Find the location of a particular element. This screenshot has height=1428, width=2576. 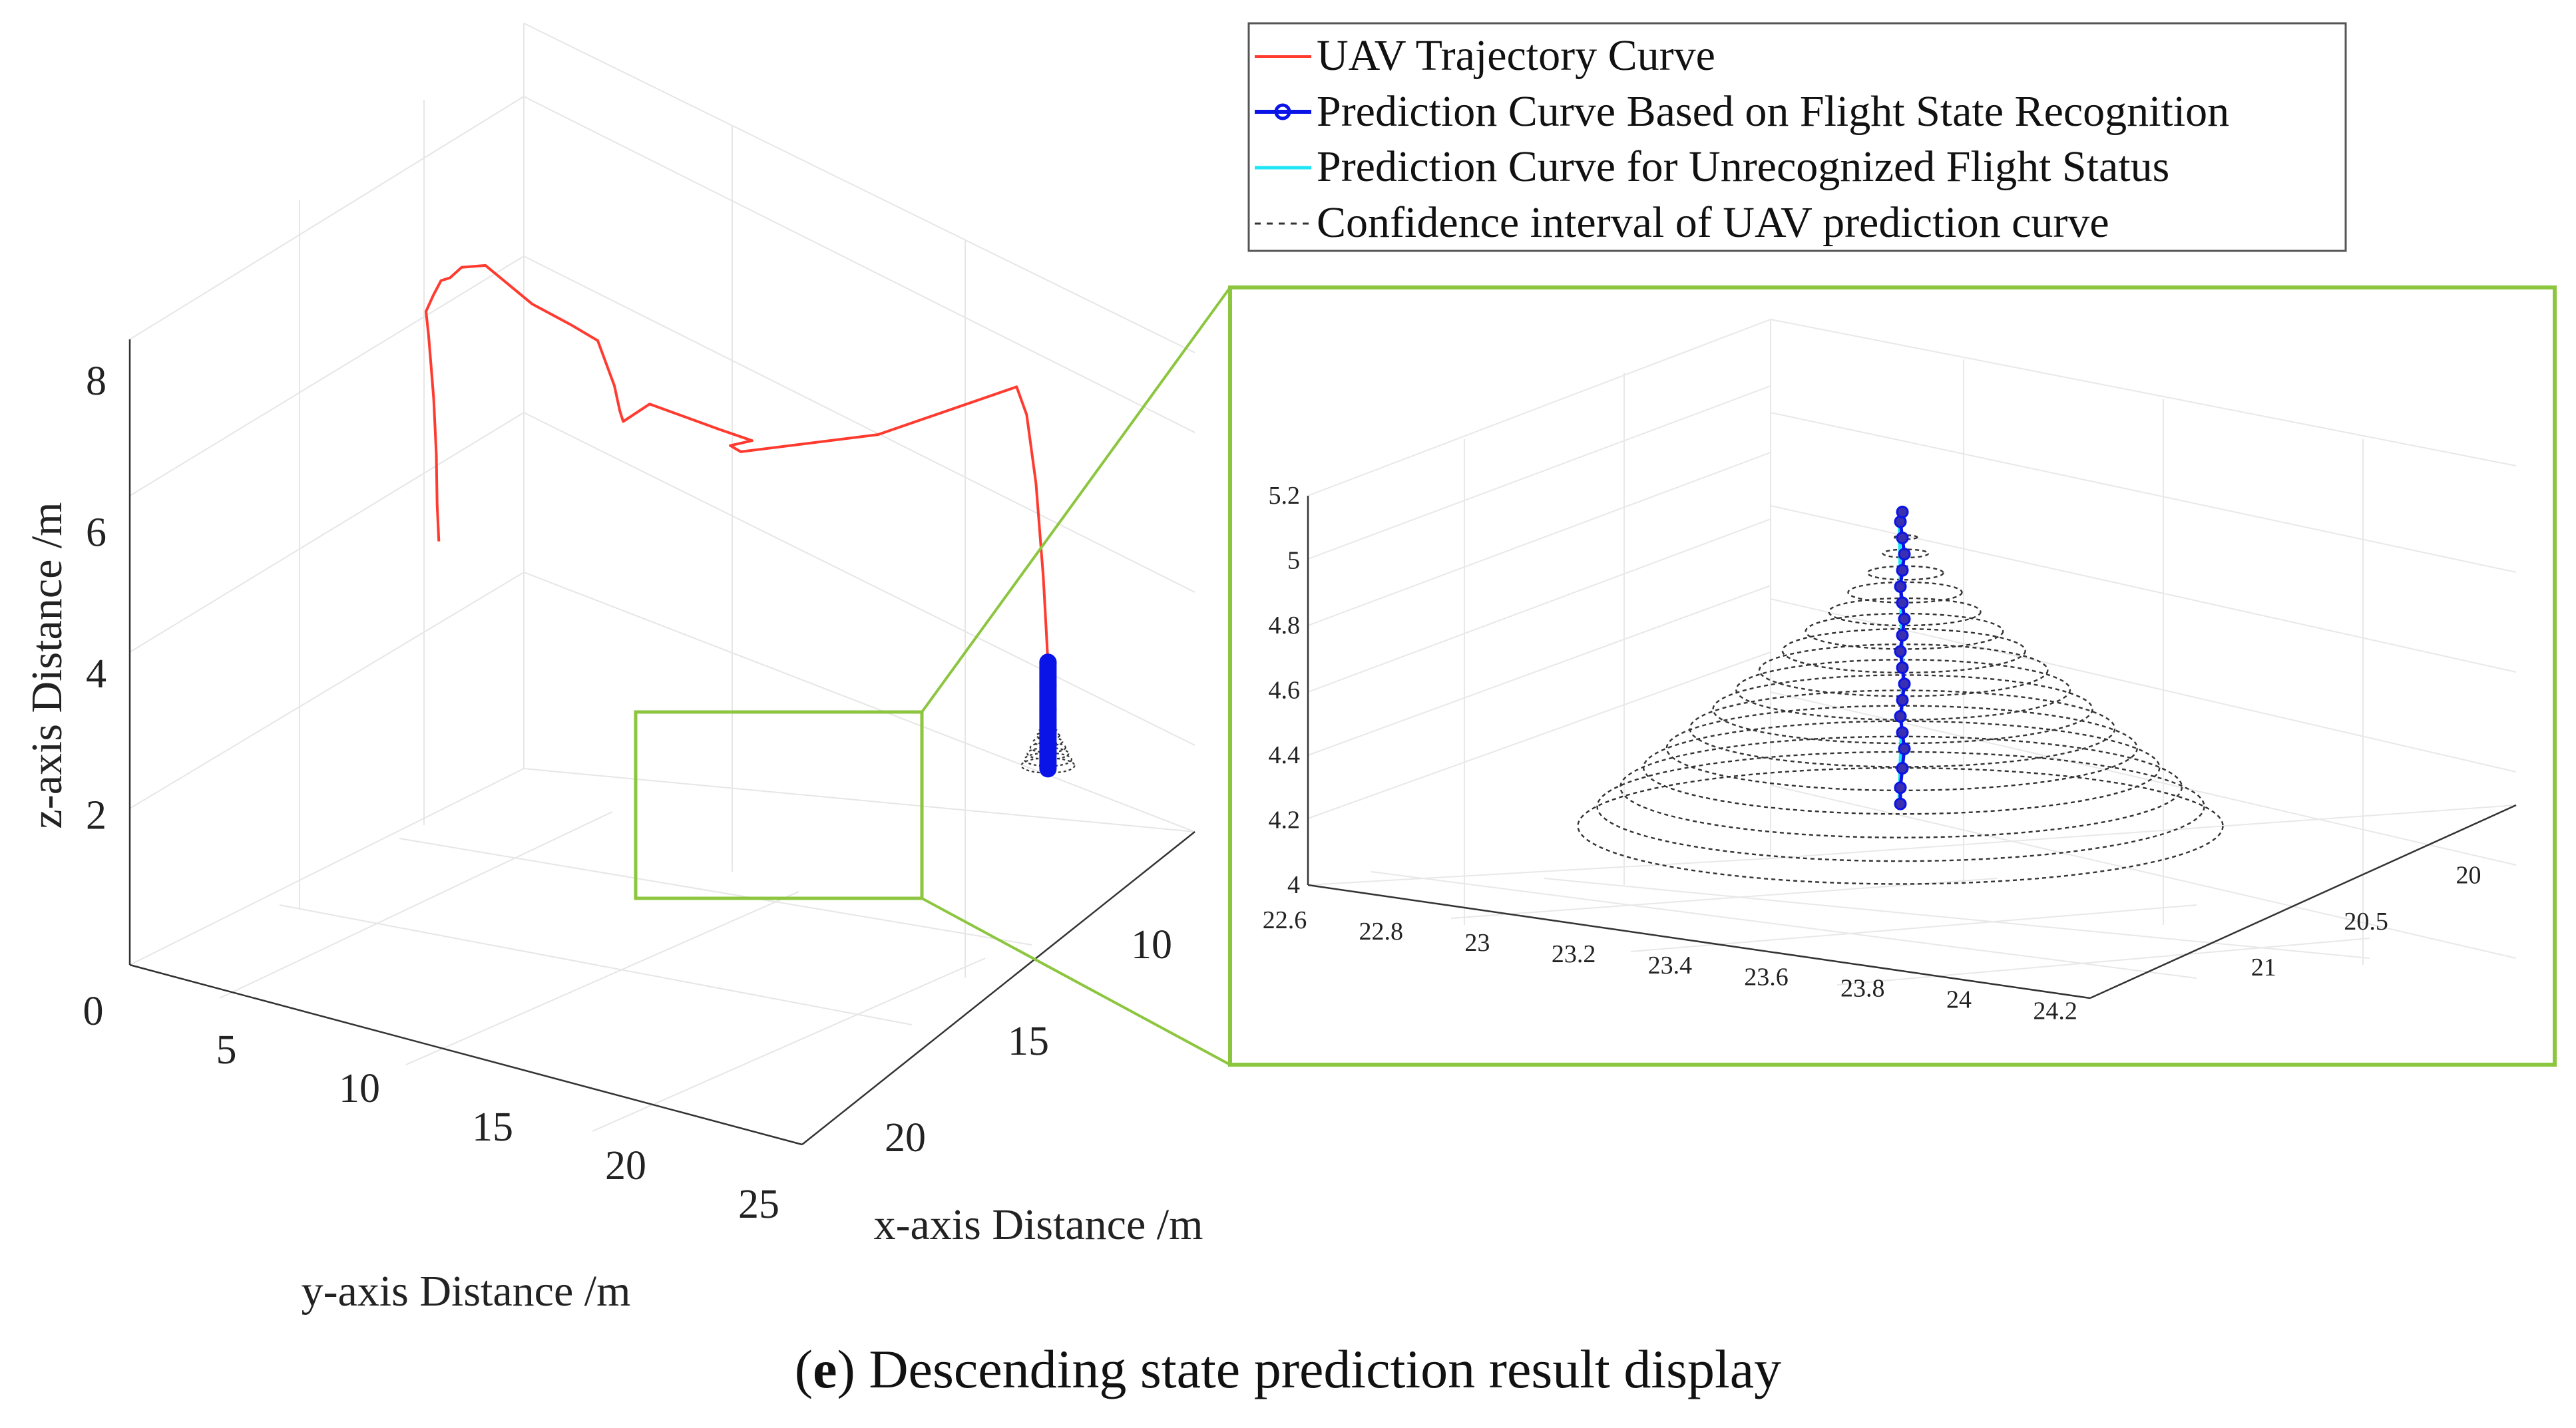

inset-x-tick-24: 24 is located at coordinates (1959, 999).